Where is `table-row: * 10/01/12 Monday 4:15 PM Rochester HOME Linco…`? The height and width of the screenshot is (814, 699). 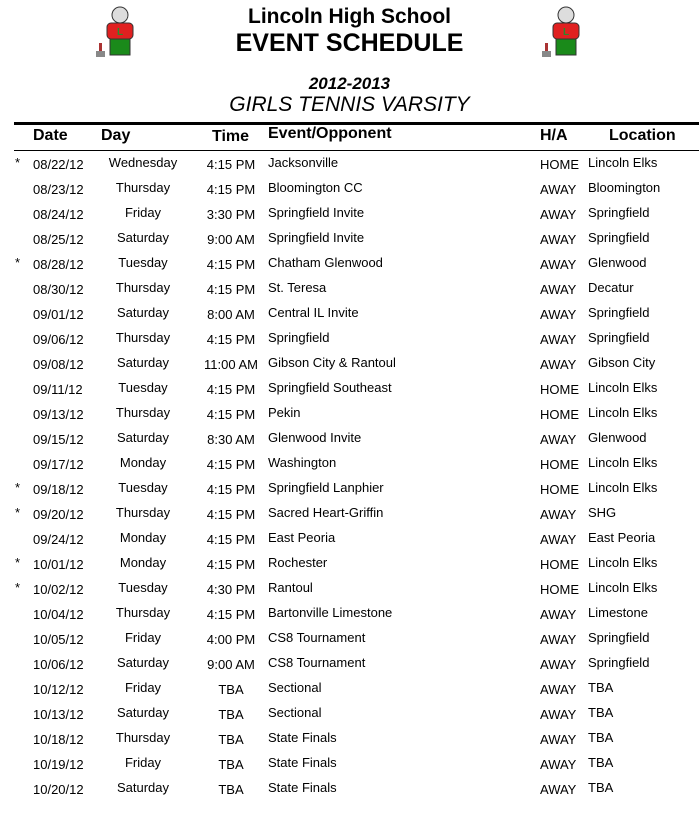
table-row: * 10/01/12 Monday 4:15 PM Rochester HOME Linco… is located at coordinates (349, 567).